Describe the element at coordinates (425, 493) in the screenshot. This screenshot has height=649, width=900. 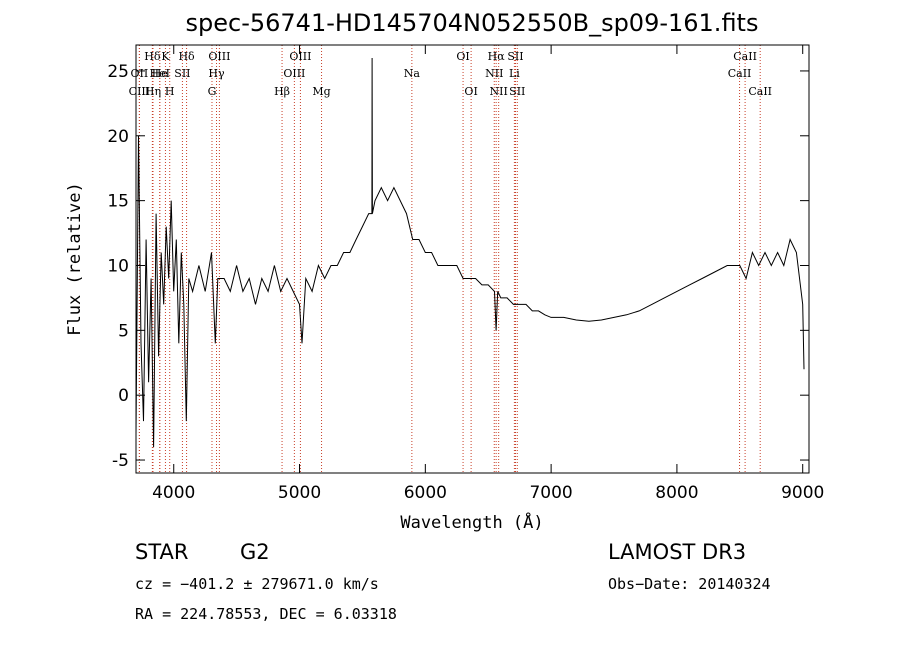
I see `x-tick-label: 6000` at that location.